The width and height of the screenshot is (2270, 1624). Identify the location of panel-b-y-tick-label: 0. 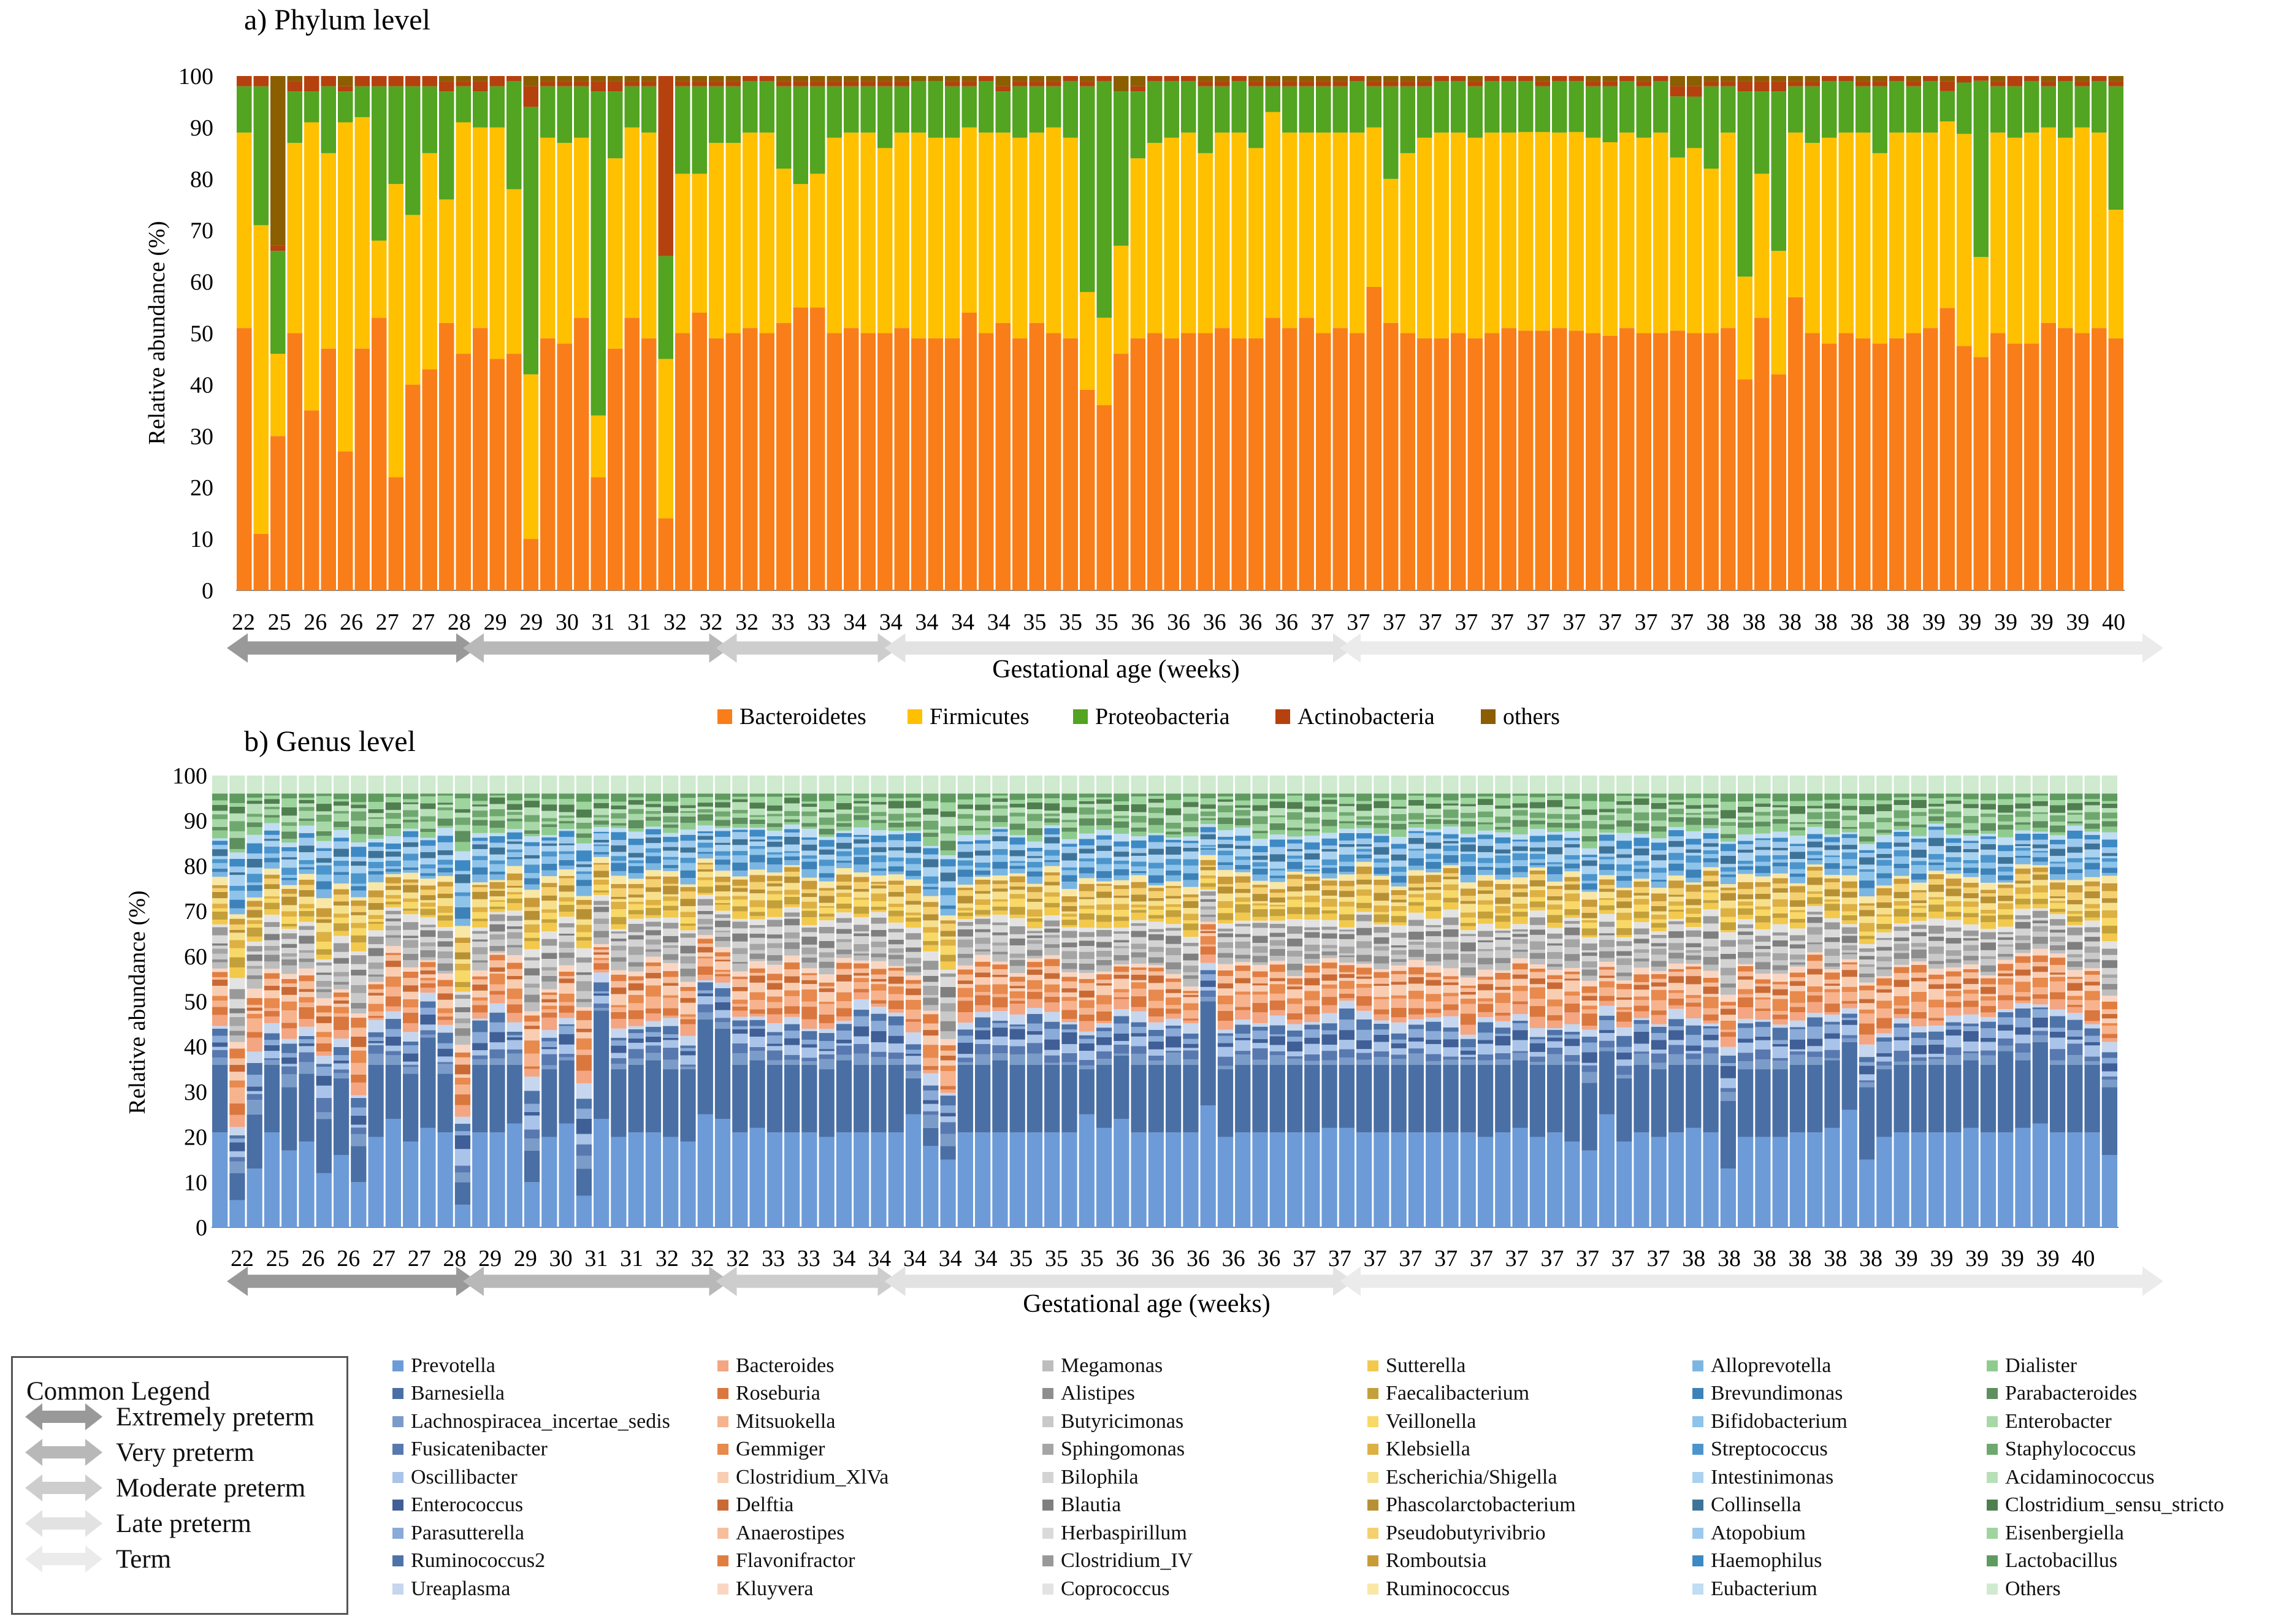
(202, 1228).